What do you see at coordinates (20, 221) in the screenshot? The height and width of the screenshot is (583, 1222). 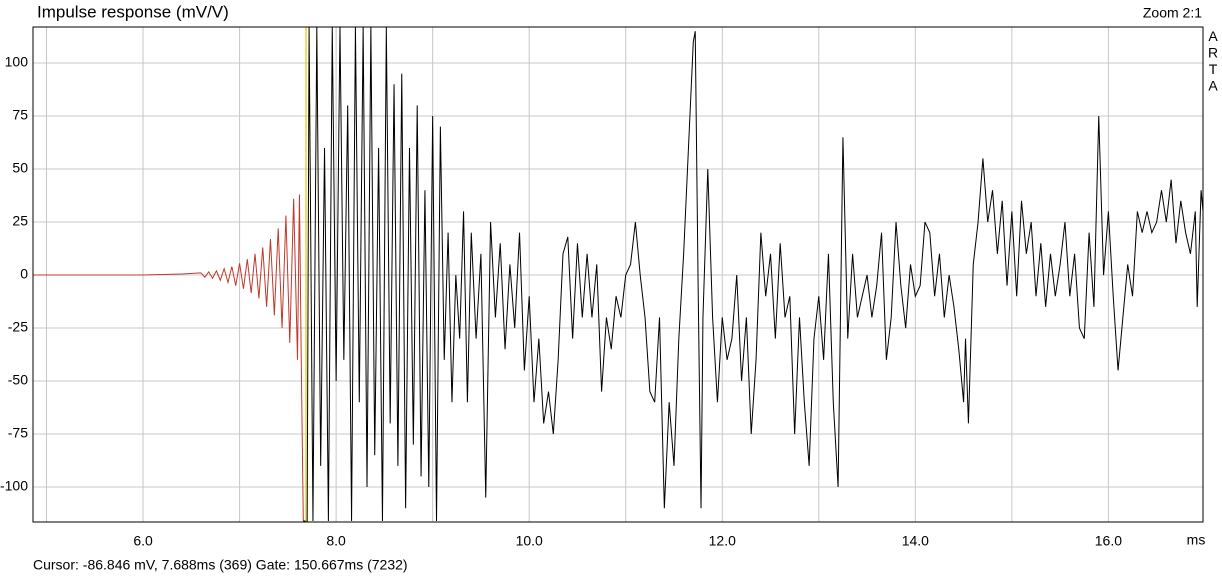 I see `y-tick-label: 25` at bounding box center [20, 221].